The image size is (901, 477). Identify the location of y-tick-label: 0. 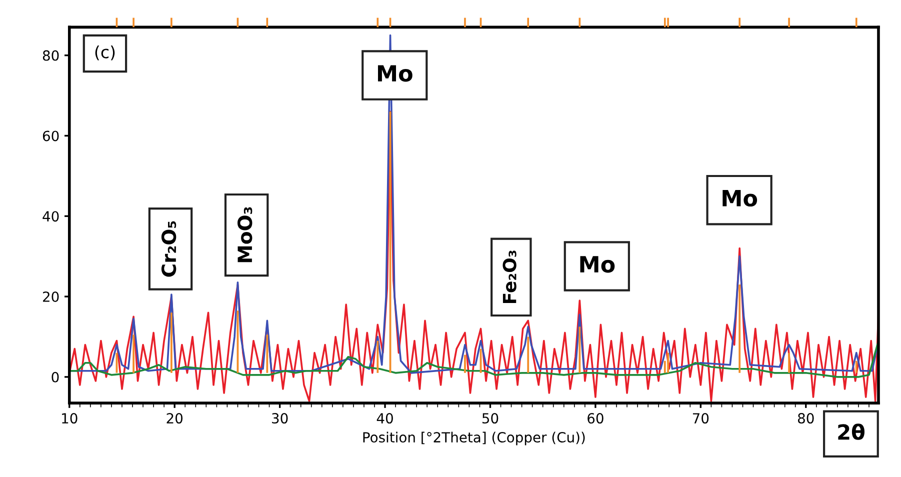
(55, 377).